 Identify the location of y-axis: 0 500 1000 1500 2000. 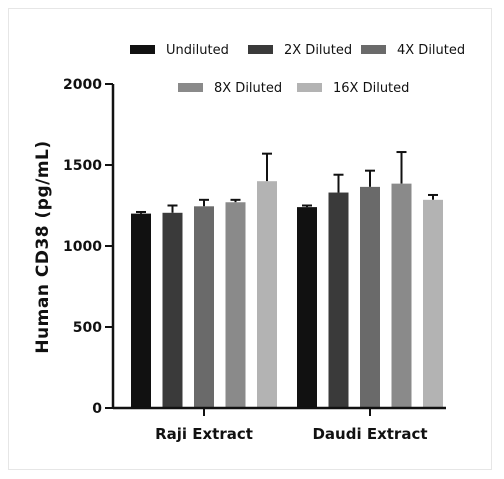
(89, 247).